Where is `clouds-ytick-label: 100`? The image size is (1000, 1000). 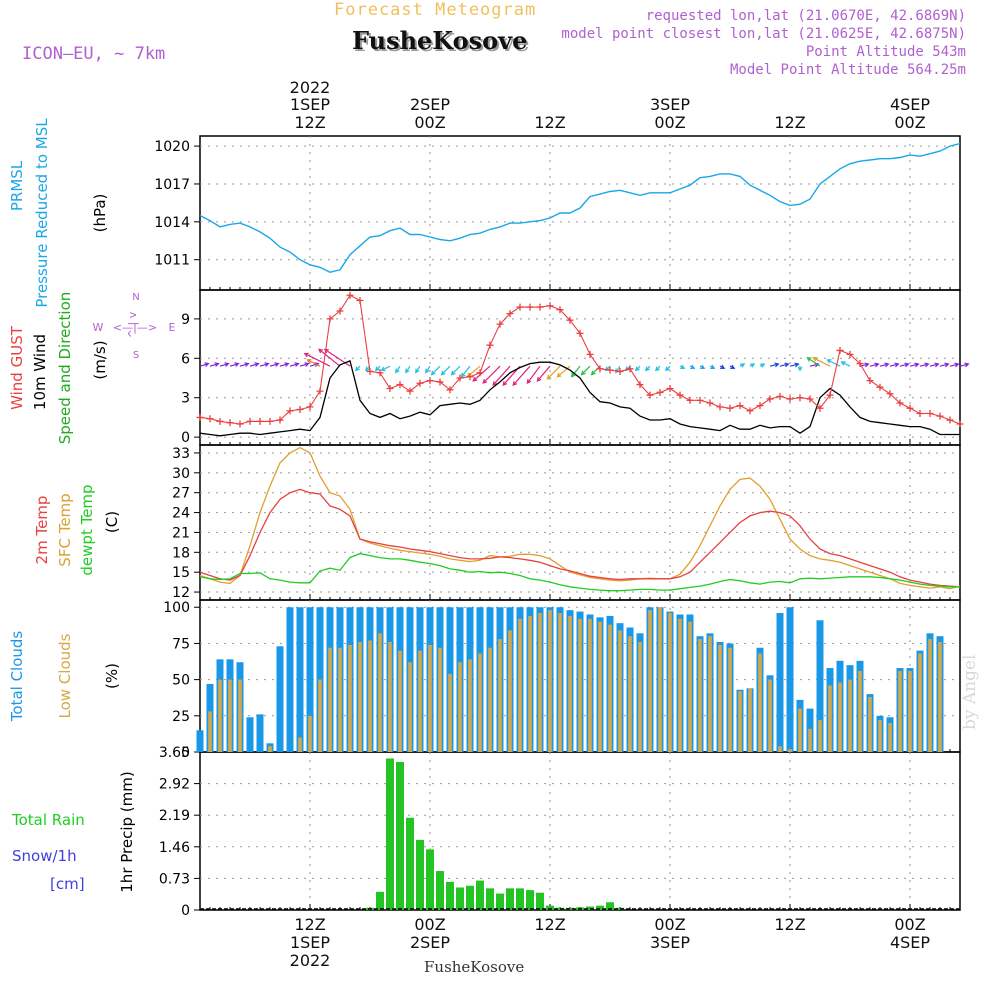
clouds-ytick-label: 100 is located at coordinates (176, 608).